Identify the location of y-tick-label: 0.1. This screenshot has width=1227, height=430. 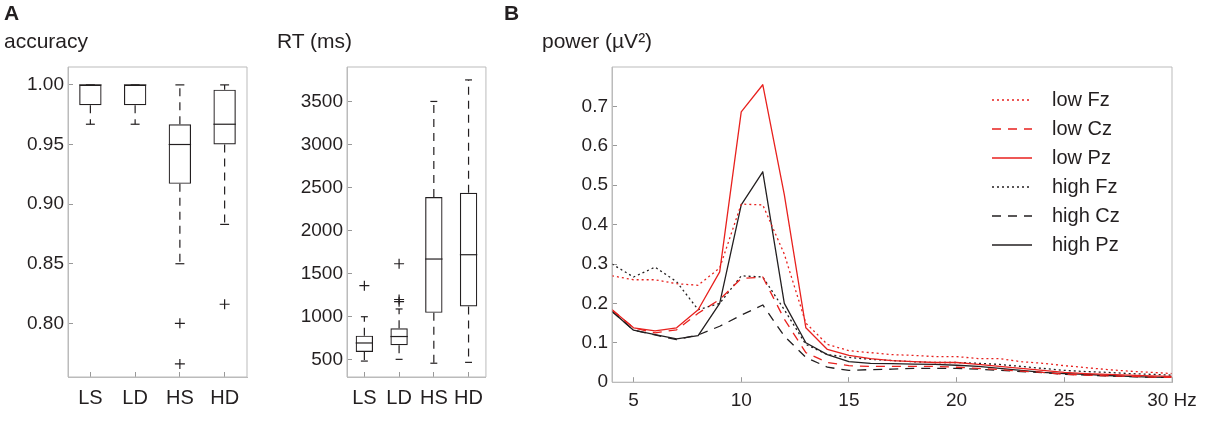
(594, 342).